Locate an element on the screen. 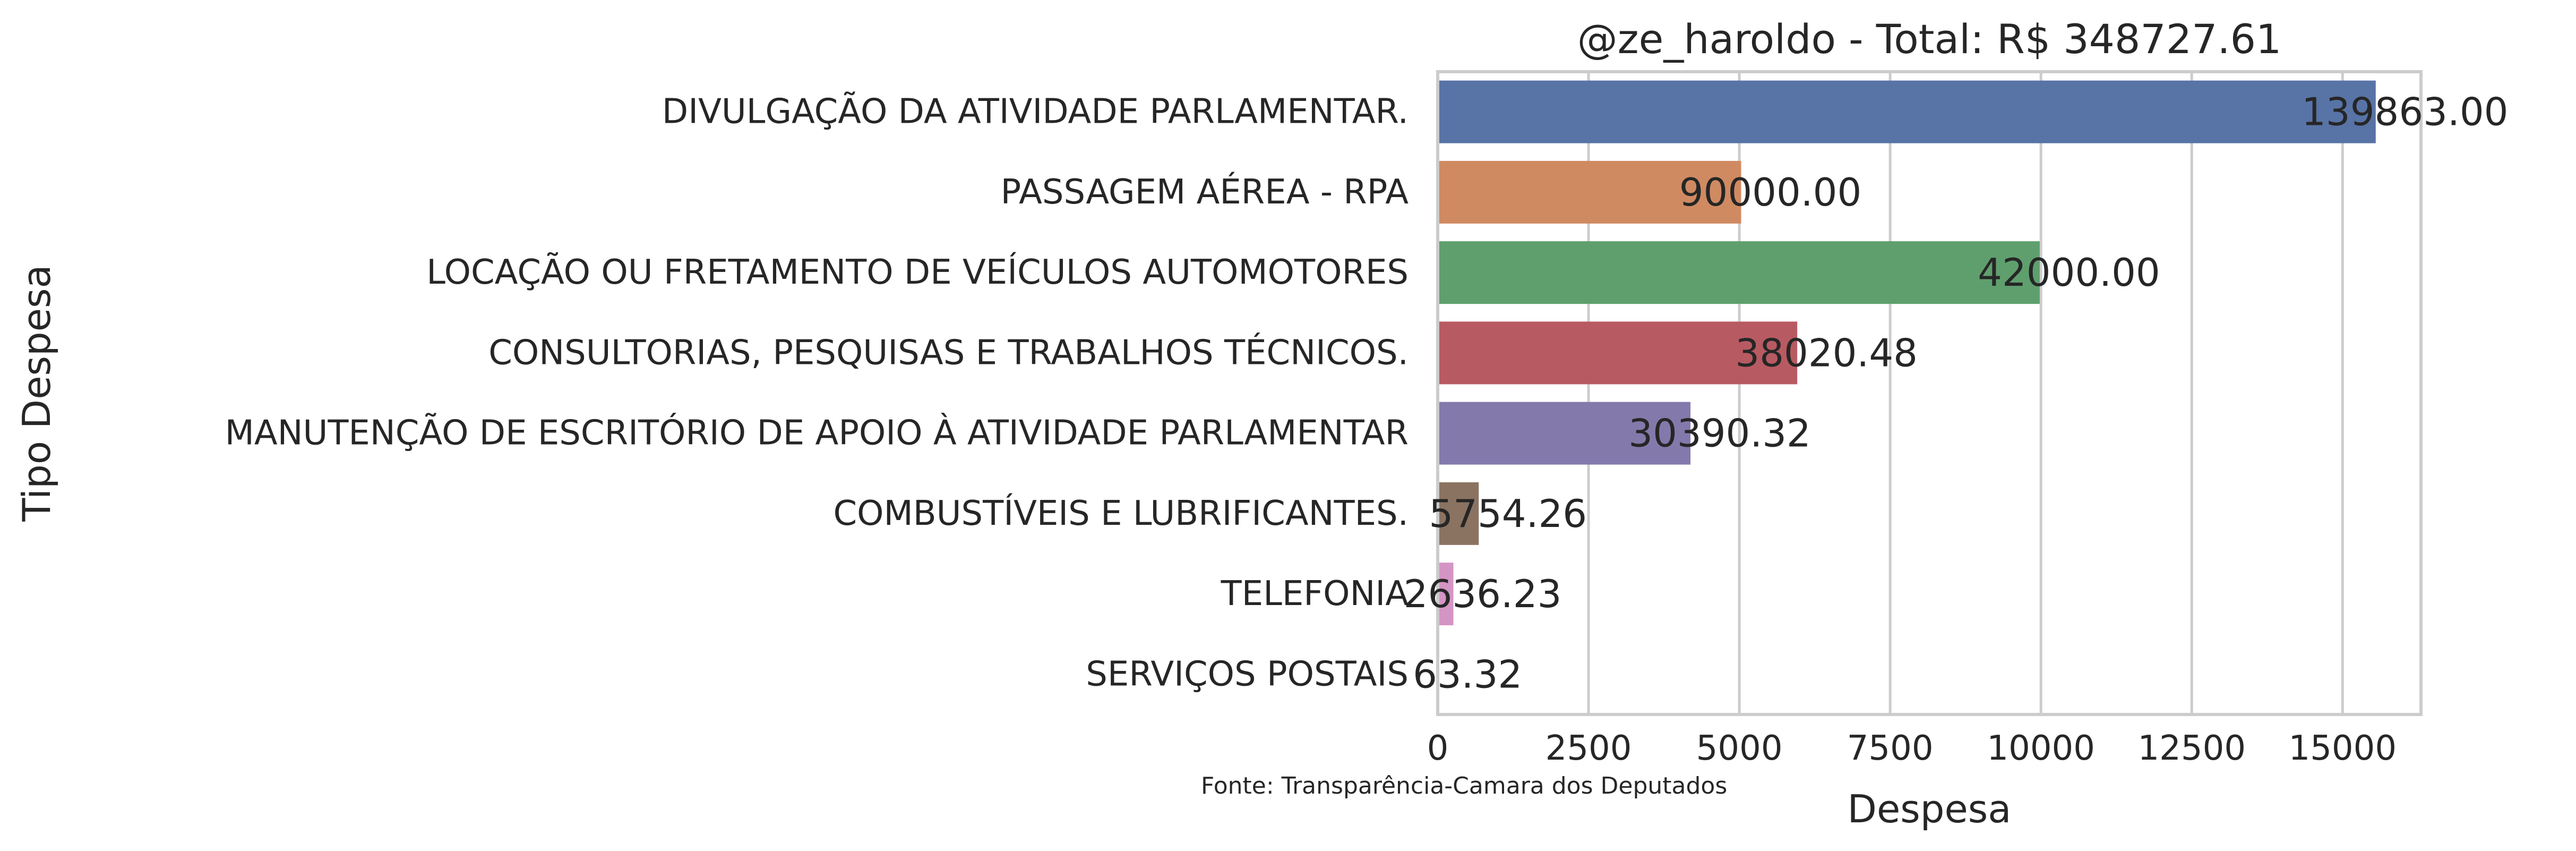  value-label: 5754.26 is located at coordinates (1508, 513).